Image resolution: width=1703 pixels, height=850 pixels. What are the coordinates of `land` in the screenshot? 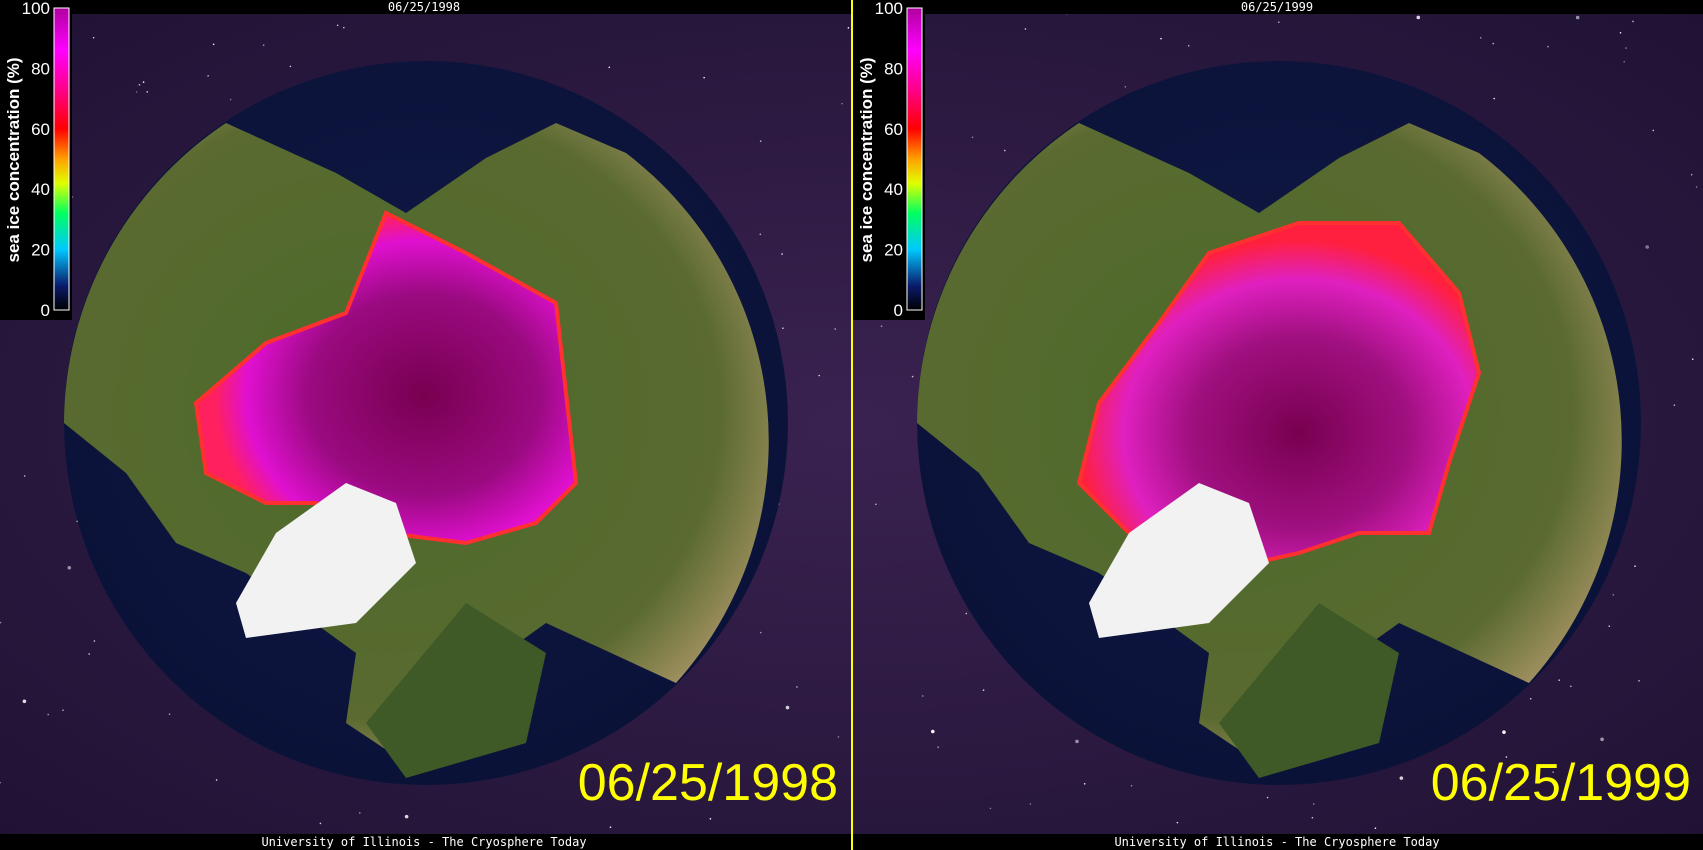 It's located at (1309, 690).